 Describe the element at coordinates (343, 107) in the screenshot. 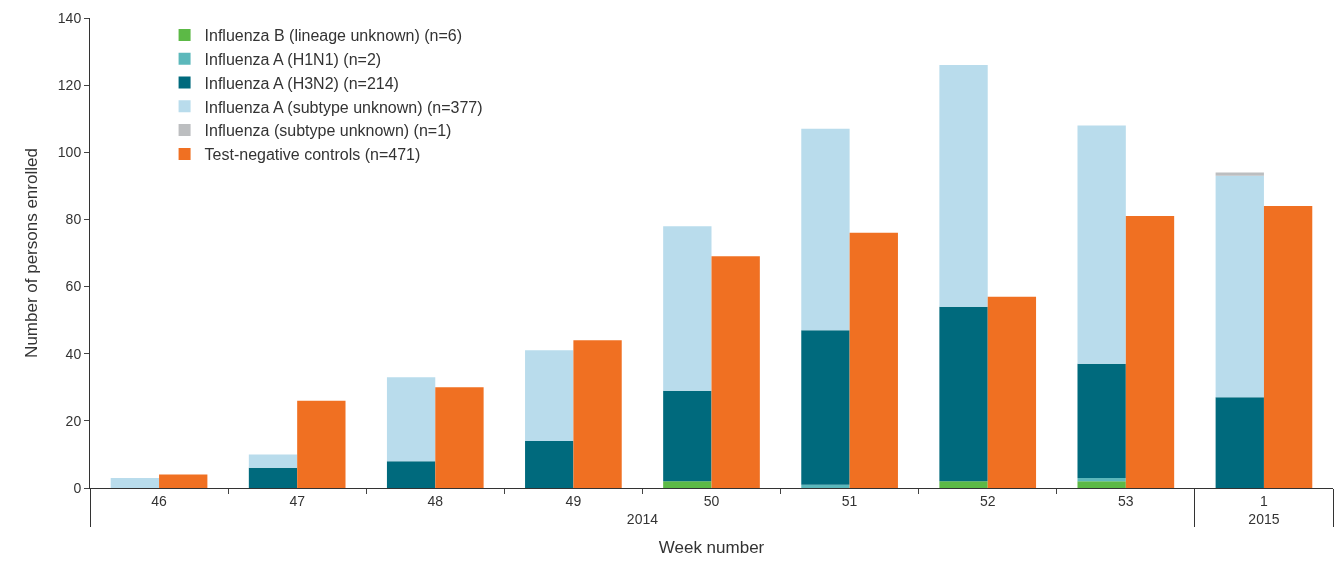

I see `legend-label: Influenza A (subtype unknown) (n=377)` at that location.